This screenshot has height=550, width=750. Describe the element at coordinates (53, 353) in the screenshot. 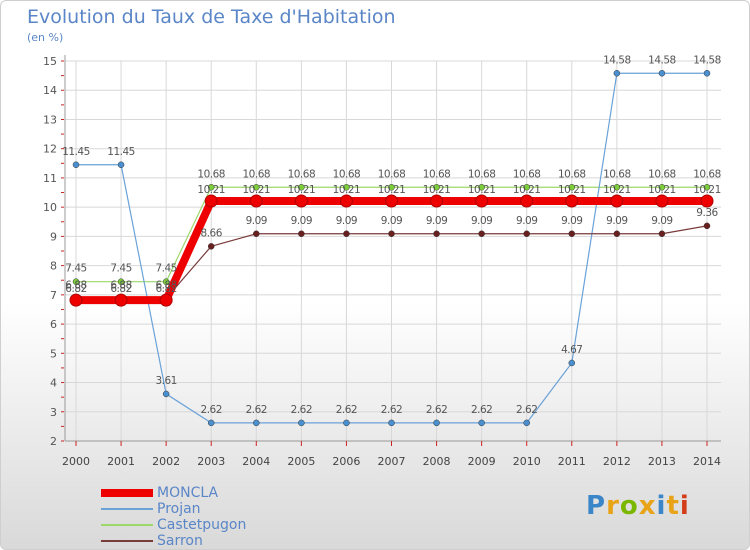

I see `y-tick-label: 5` at that location.